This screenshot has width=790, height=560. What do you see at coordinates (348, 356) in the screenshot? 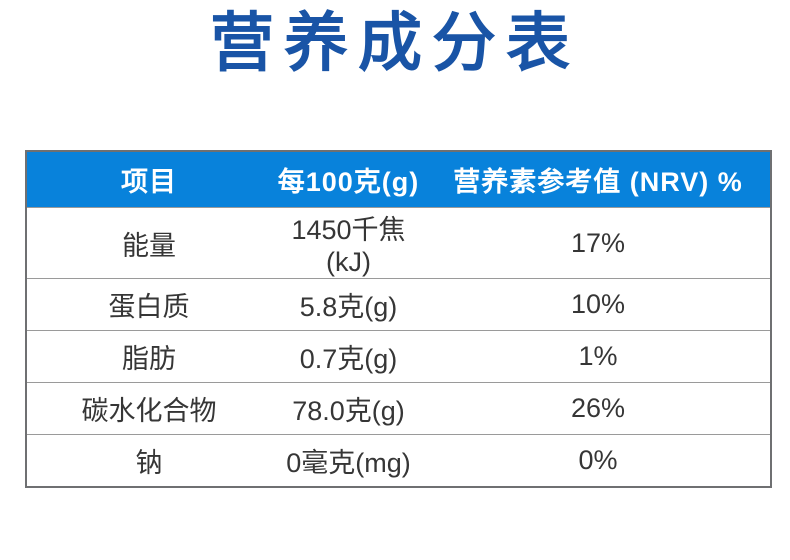
I see `cell-per100g: 0.7克(g)` at bounding box center [348, 356].